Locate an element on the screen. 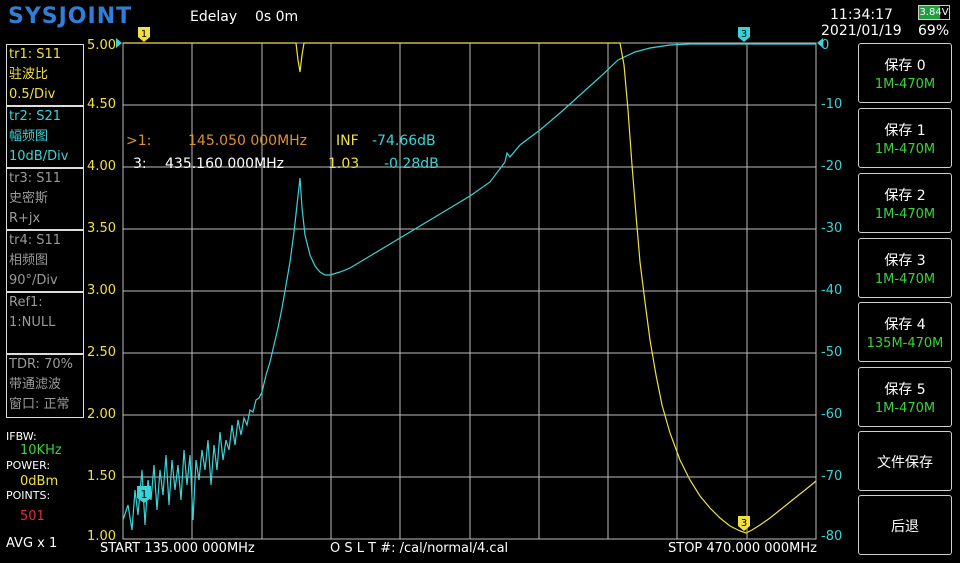 This screenshot has width=960, height=563. trace-3-scale: R+jx is located at coordinates (25, 218).